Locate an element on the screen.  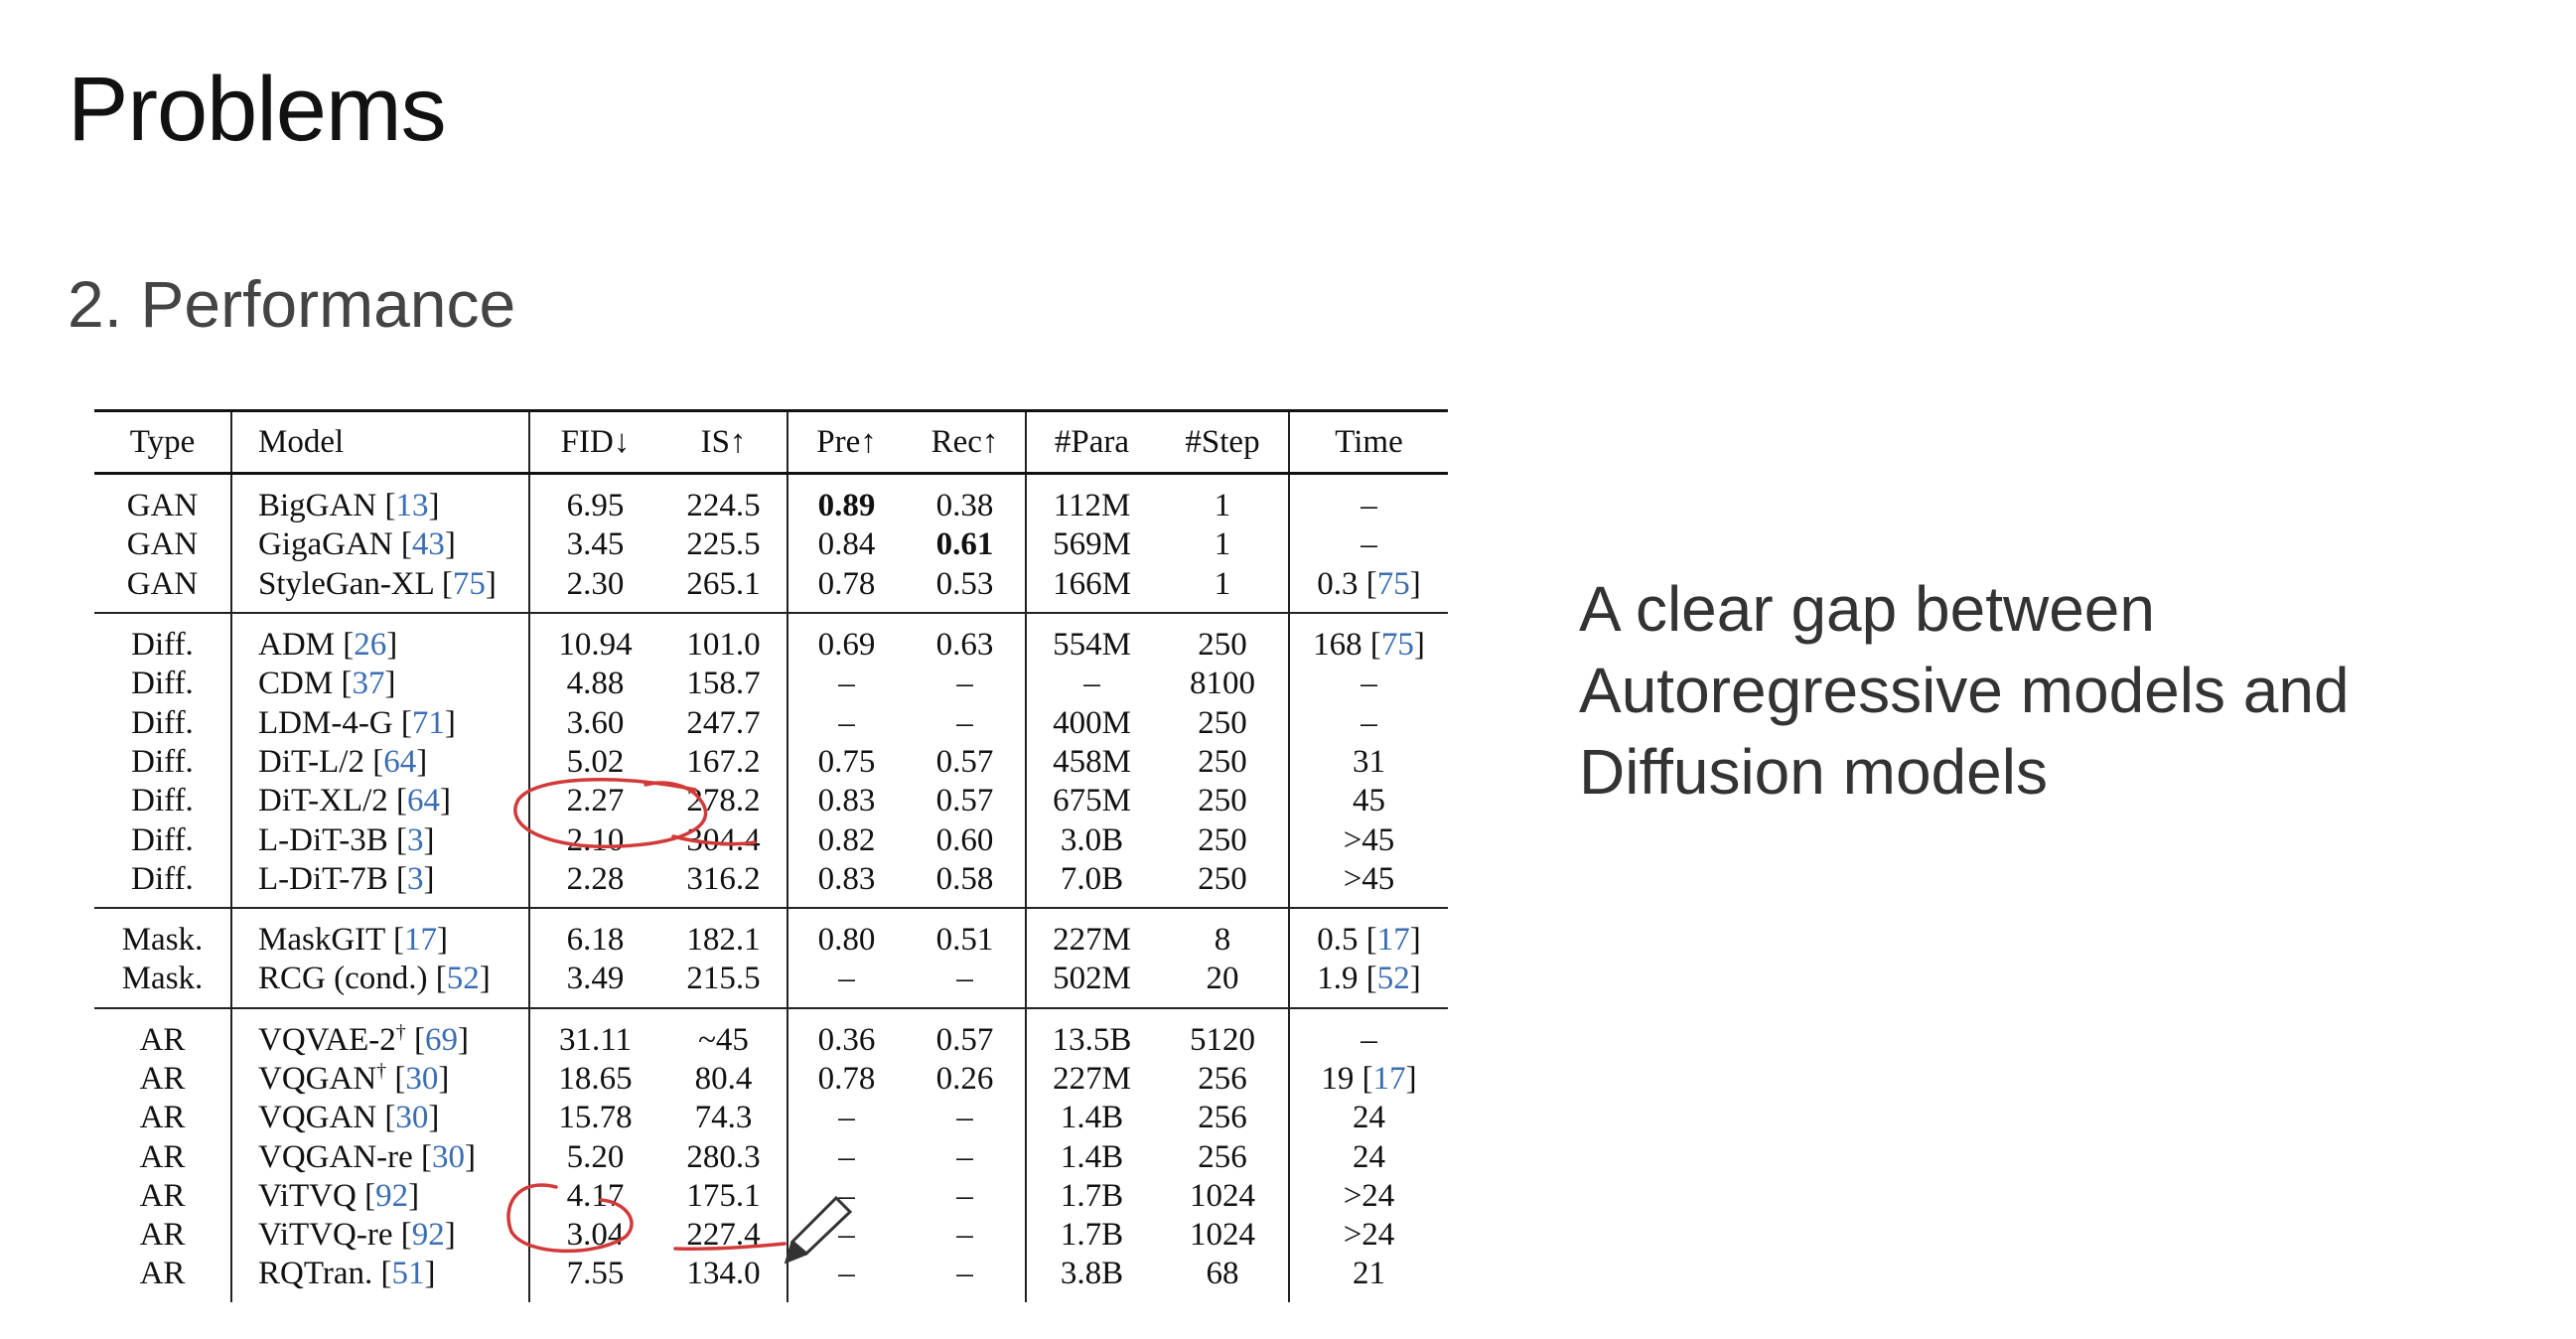
value: 0.89 is located at coordinates (847, 506).